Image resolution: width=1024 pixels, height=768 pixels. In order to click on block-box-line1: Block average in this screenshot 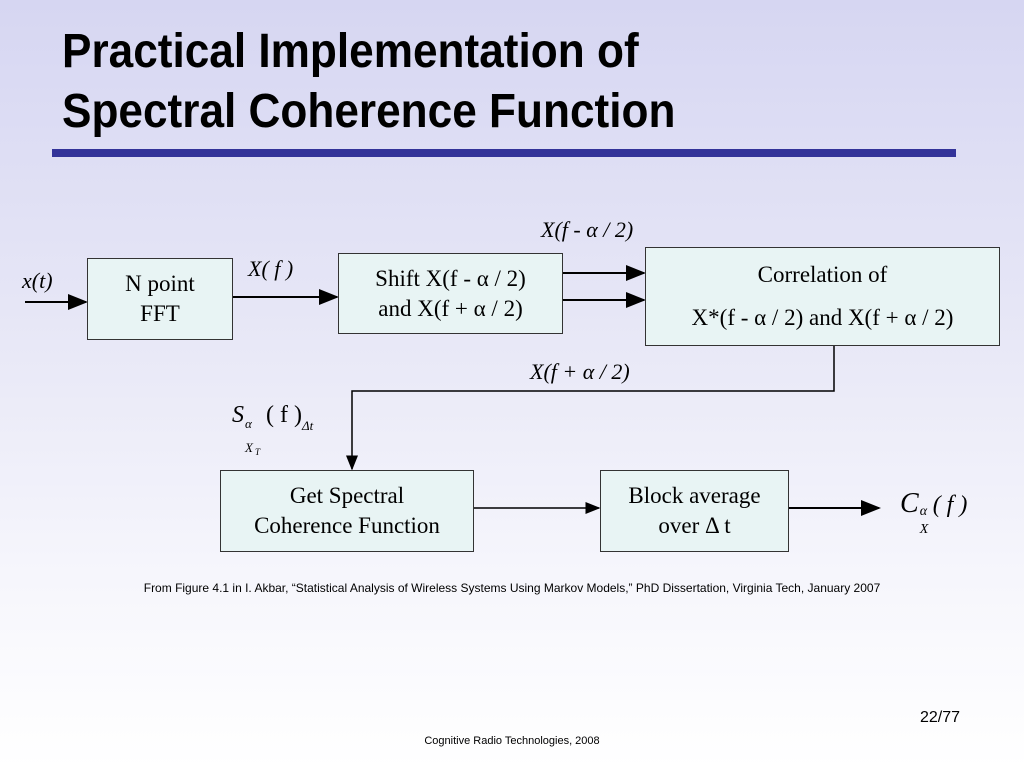, I will do `click(694, 495)`.